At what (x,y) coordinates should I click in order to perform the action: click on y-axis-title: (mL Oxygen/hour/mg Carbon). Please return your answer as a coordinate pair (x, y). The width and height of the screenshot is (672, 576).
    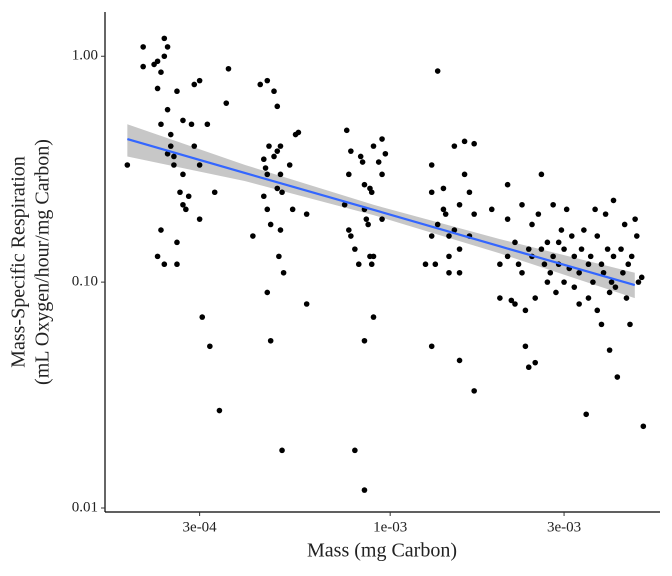
    Looking at the image, I should click on (43, 262).